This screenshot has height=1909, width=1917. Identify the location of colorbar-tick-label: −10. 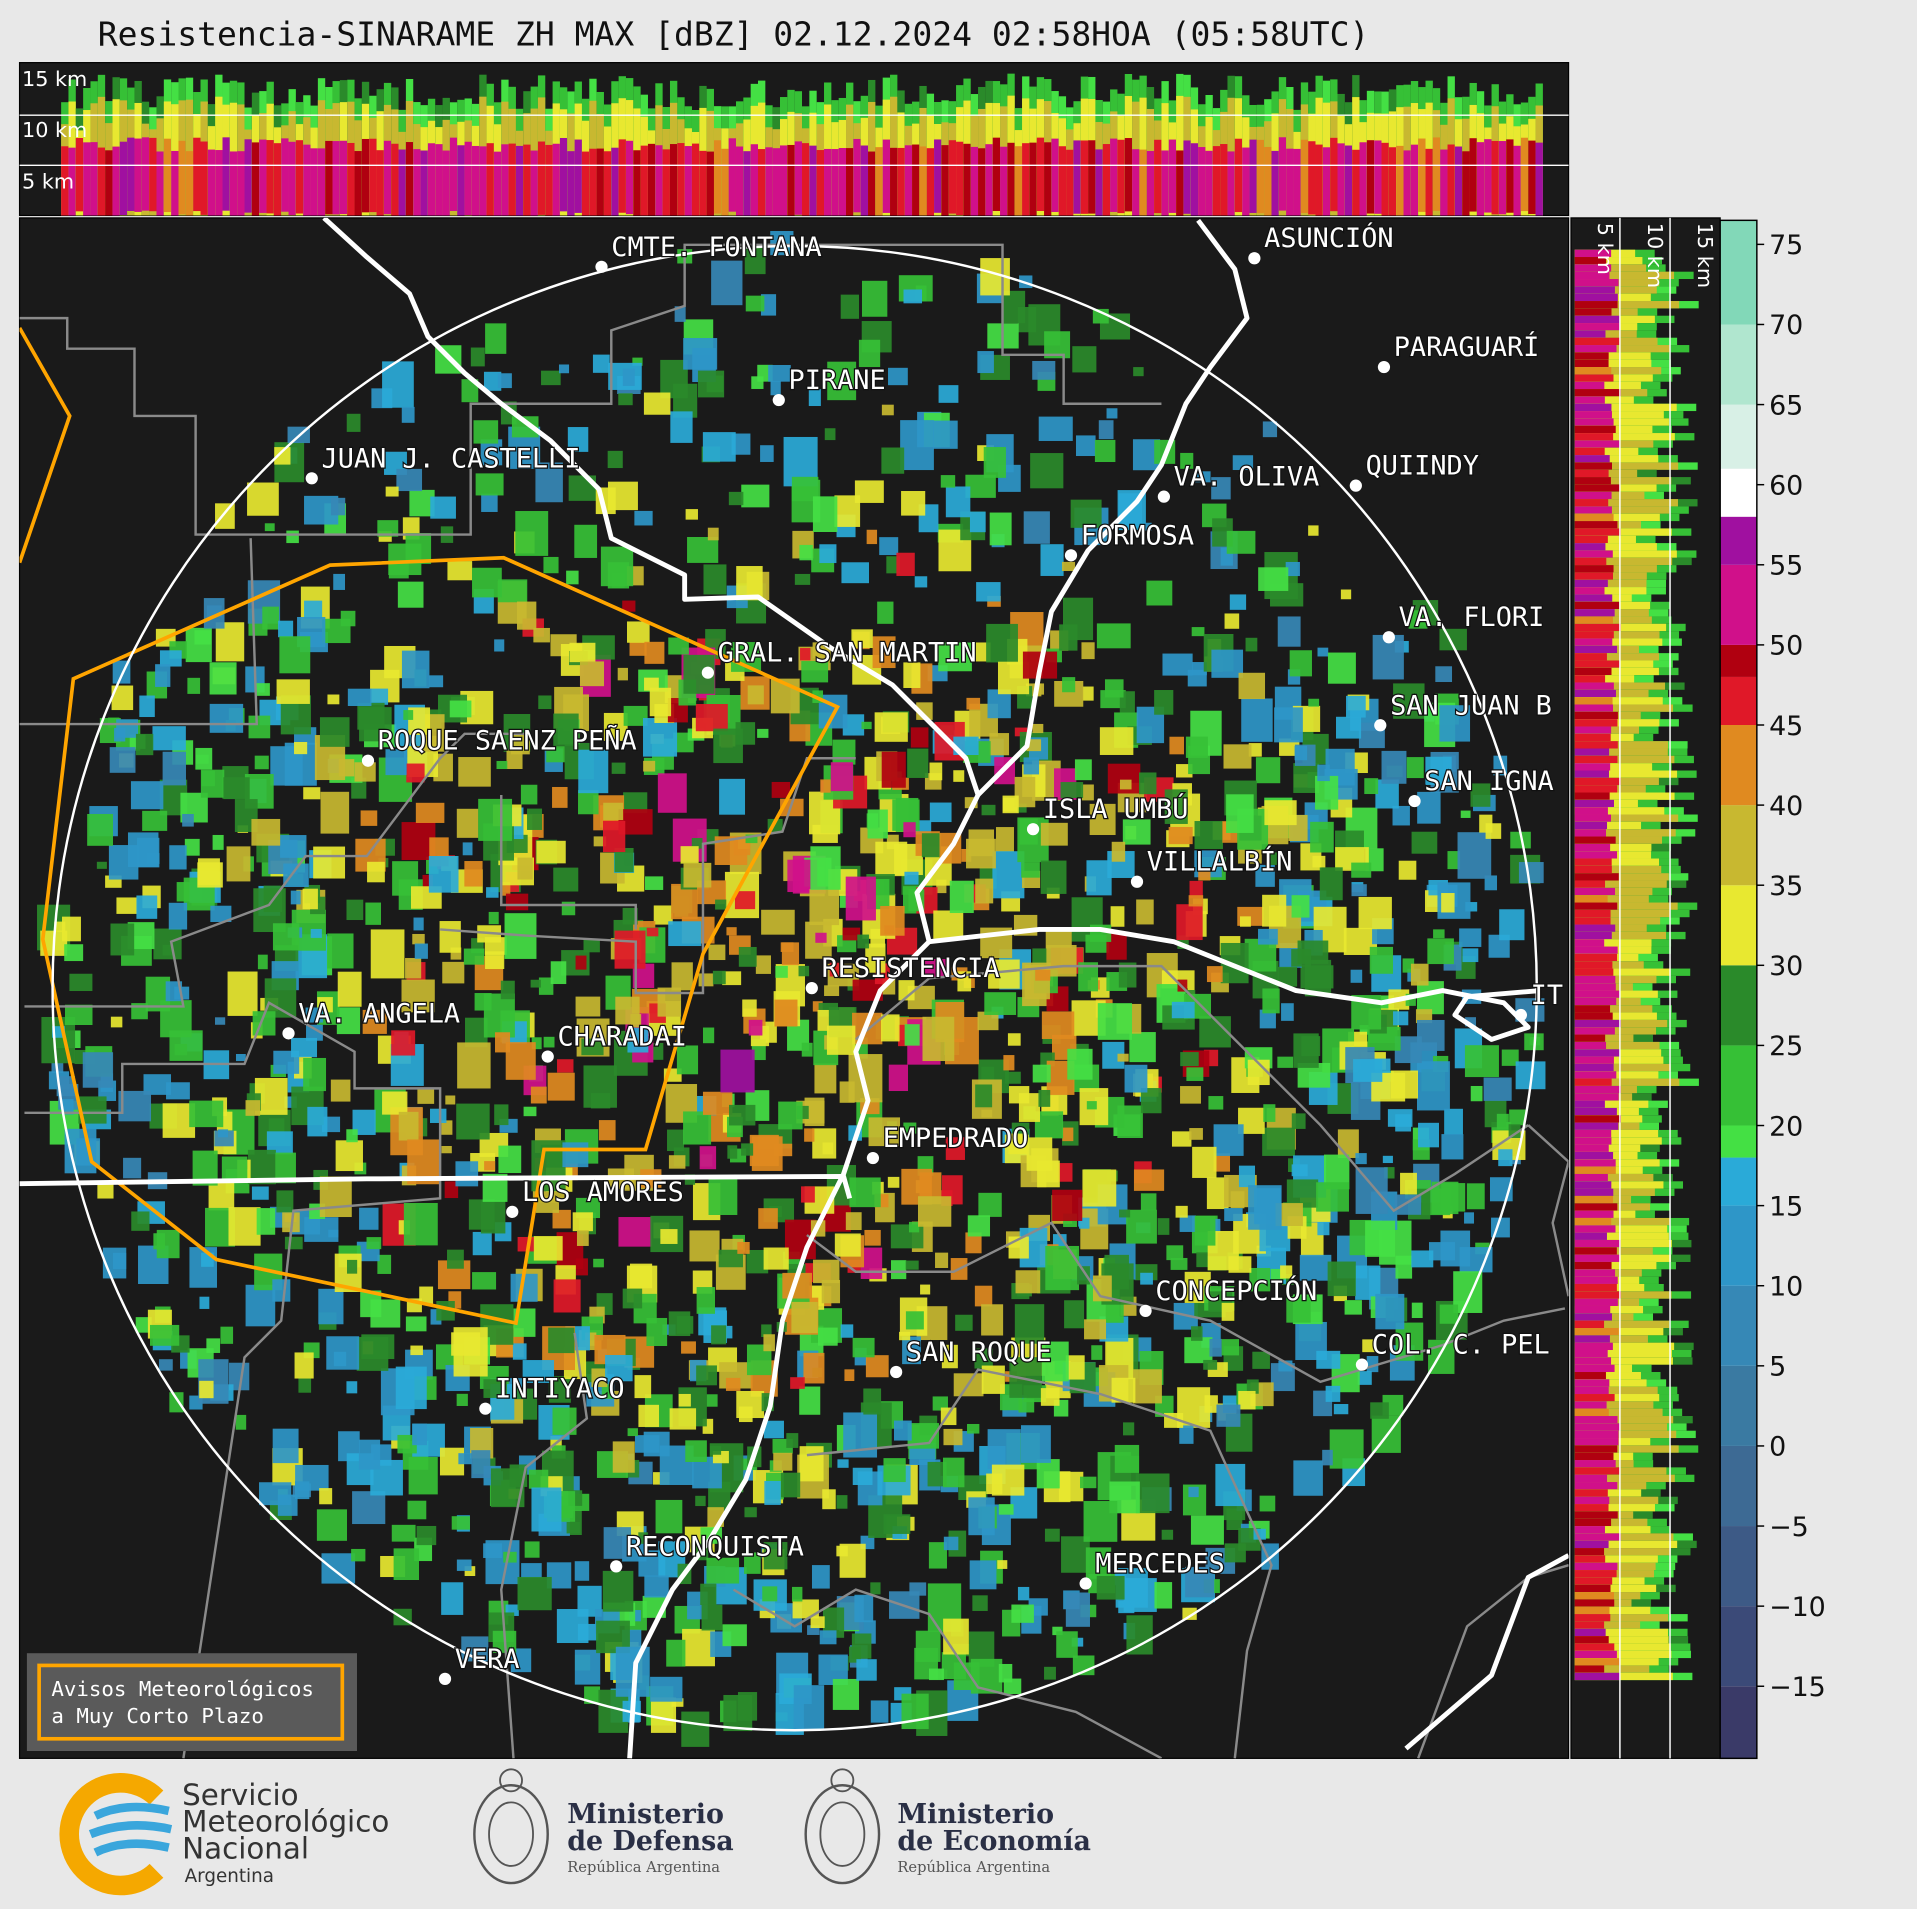
(1797, 1607).